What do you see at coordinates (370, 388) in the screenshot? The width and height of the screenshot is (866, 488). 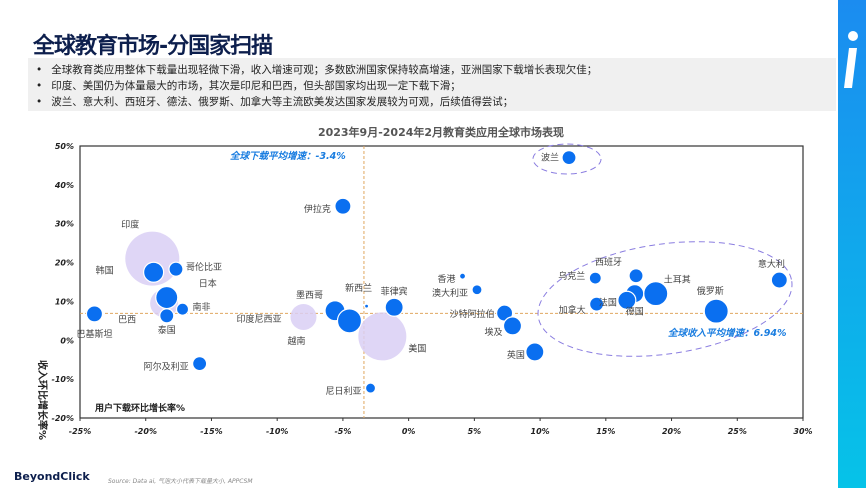 I see `bubble-尼日利亚` at bounding box center [370, 388].